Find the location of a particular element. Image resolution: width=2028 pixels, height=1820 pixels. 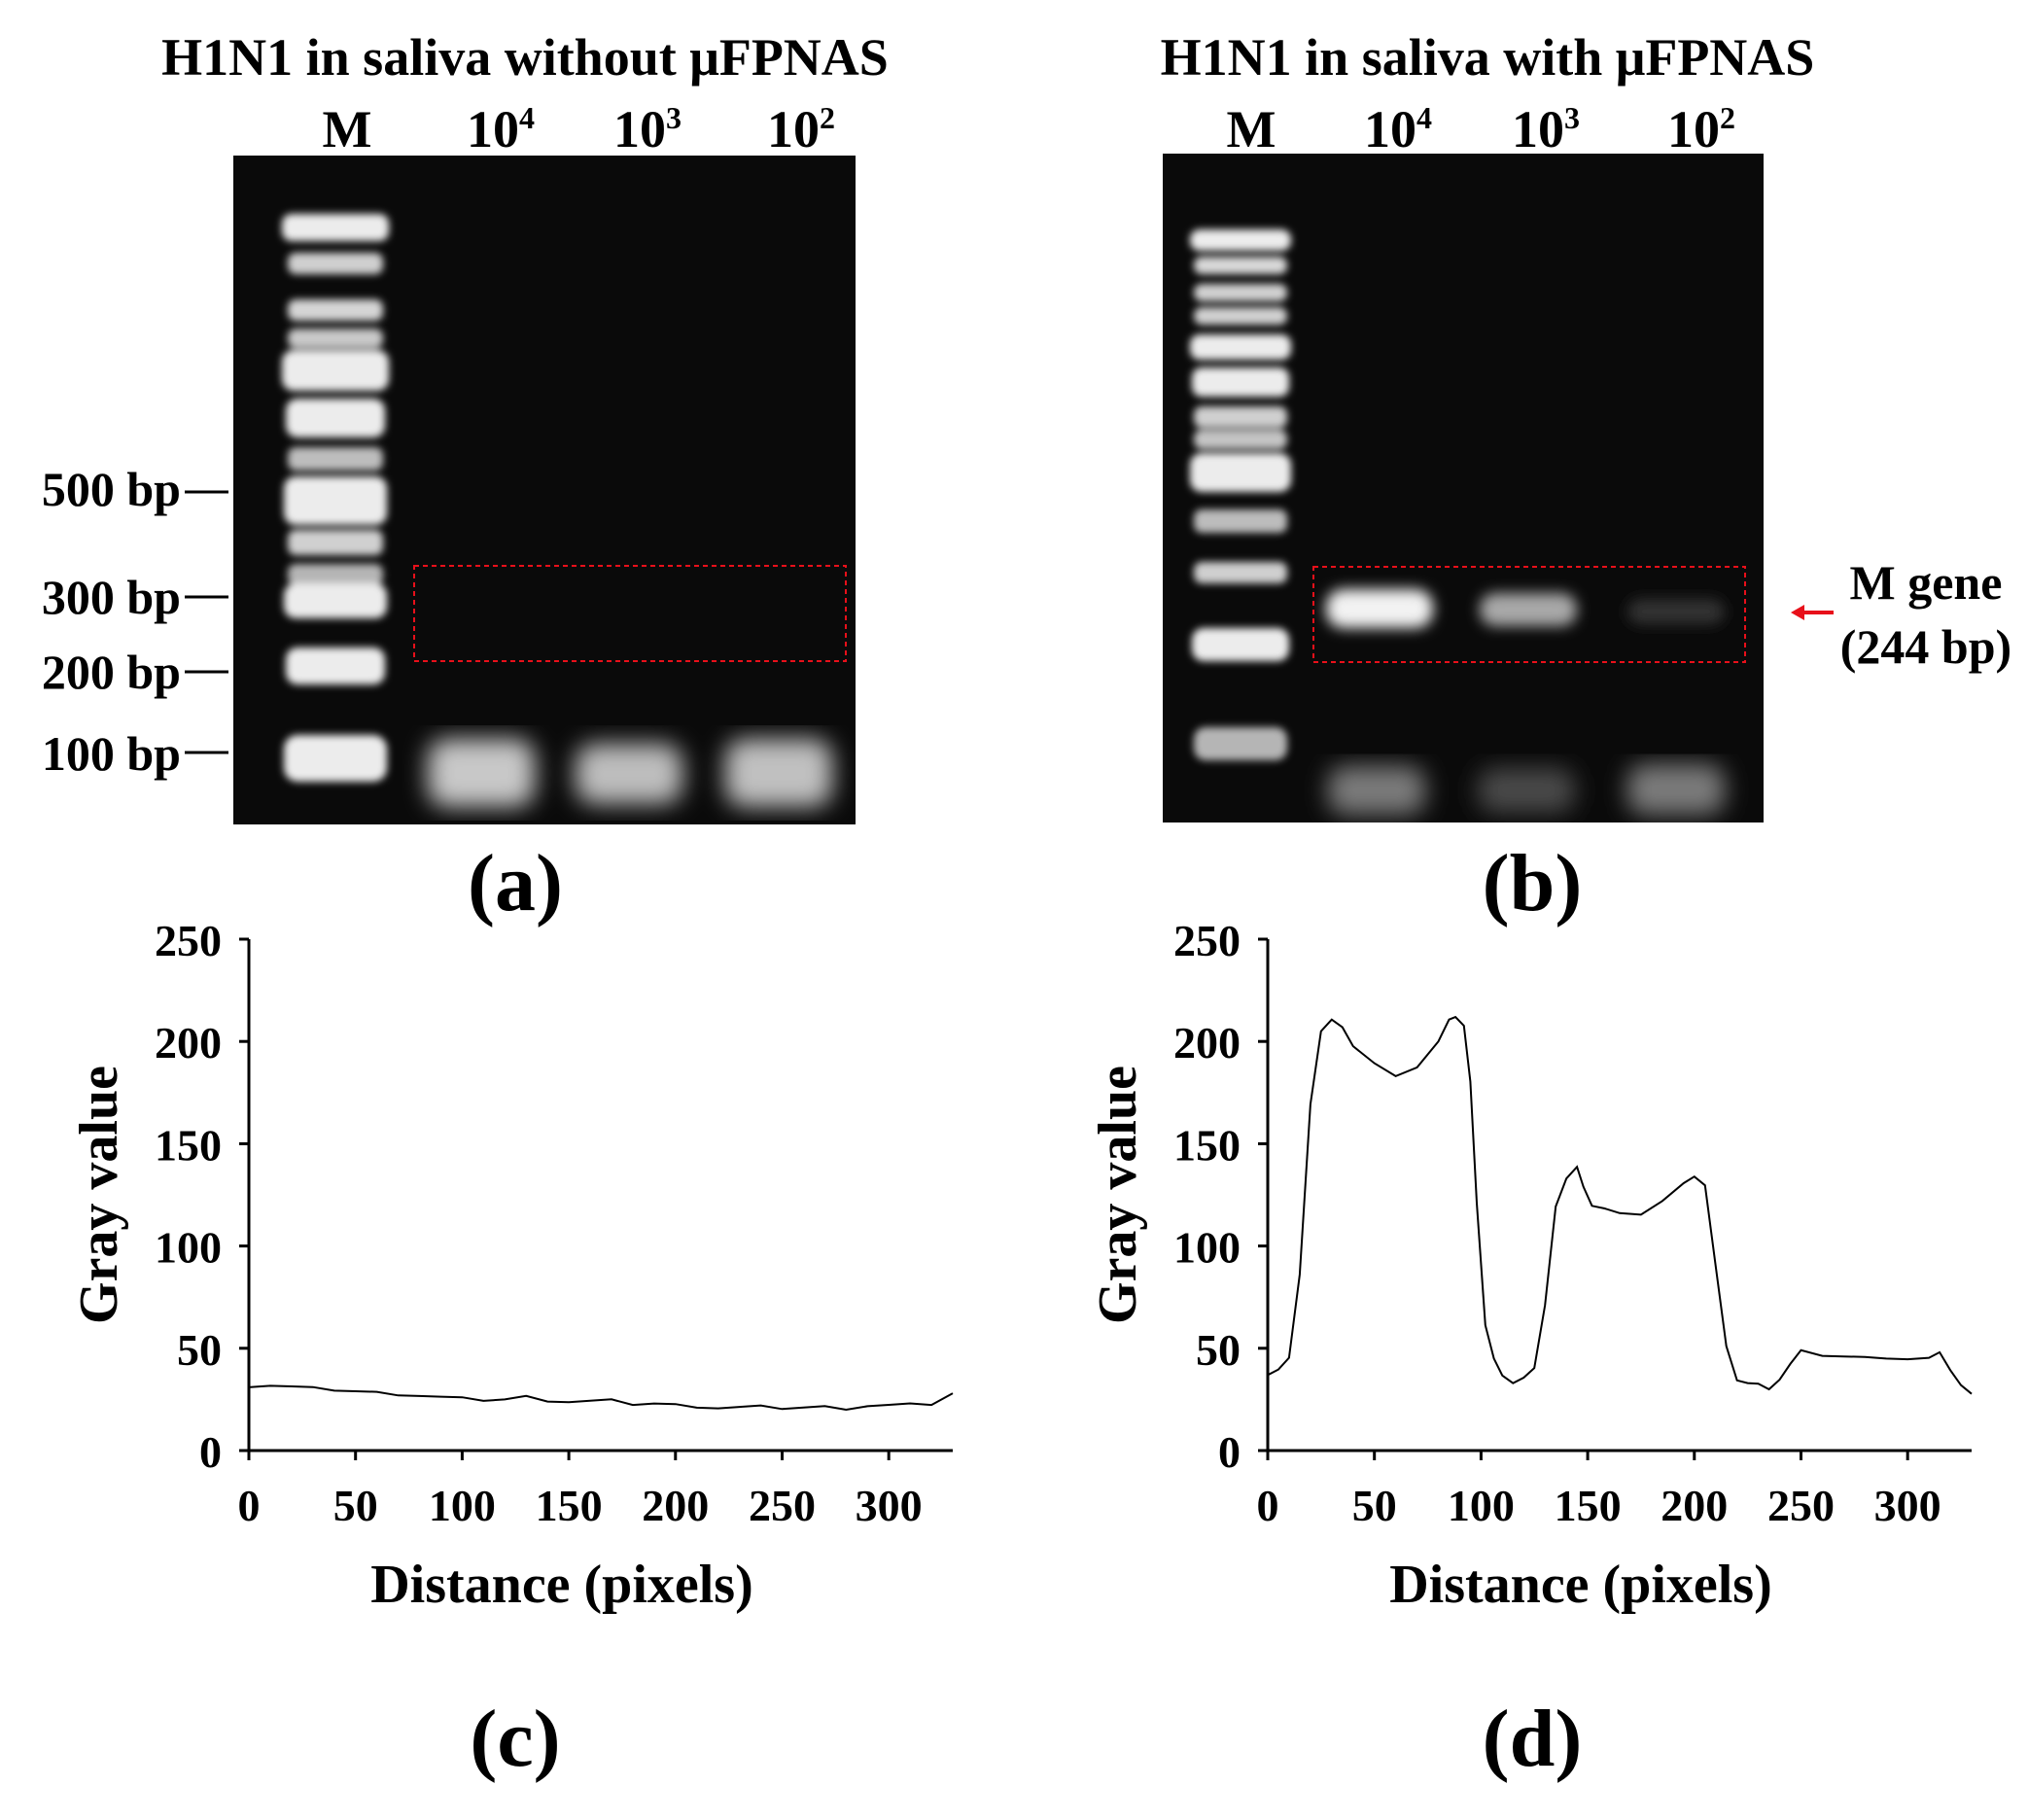

y-axis-label-c: Gray value is located at coordinates (99, 1195).